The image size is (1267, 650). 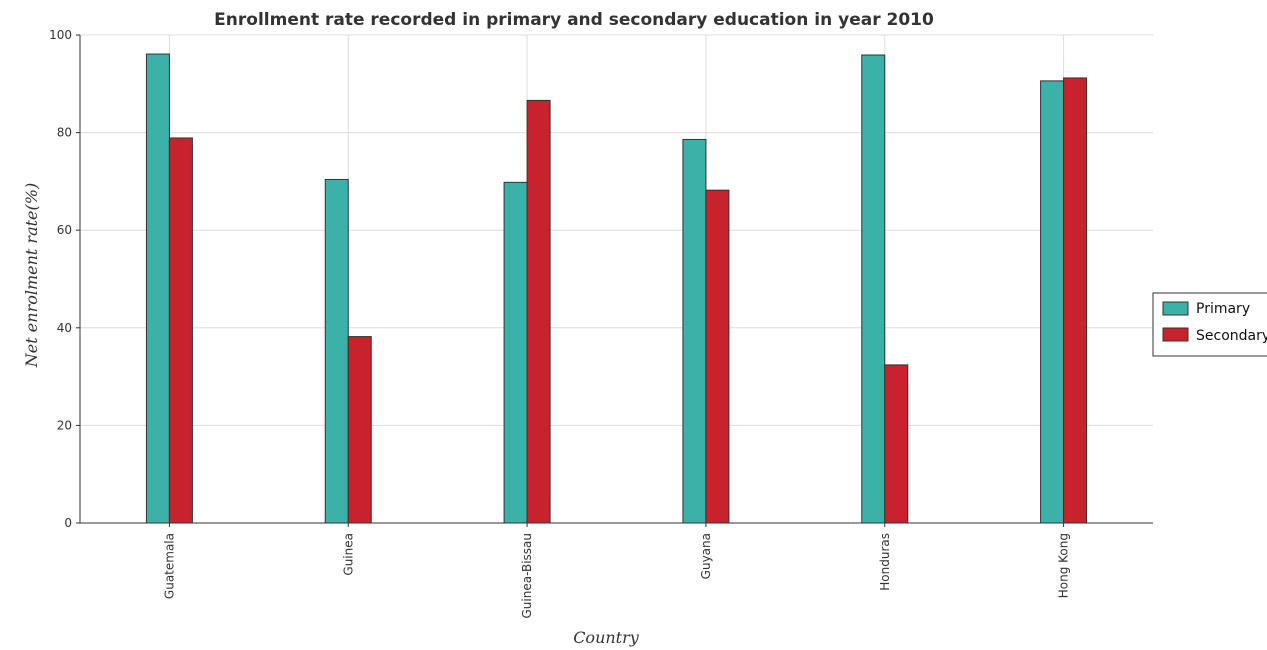 What do you see at coordinates (64, 133) in the screenshot?
I see `y-tick-label: 80` at bounding box center [64, 133].